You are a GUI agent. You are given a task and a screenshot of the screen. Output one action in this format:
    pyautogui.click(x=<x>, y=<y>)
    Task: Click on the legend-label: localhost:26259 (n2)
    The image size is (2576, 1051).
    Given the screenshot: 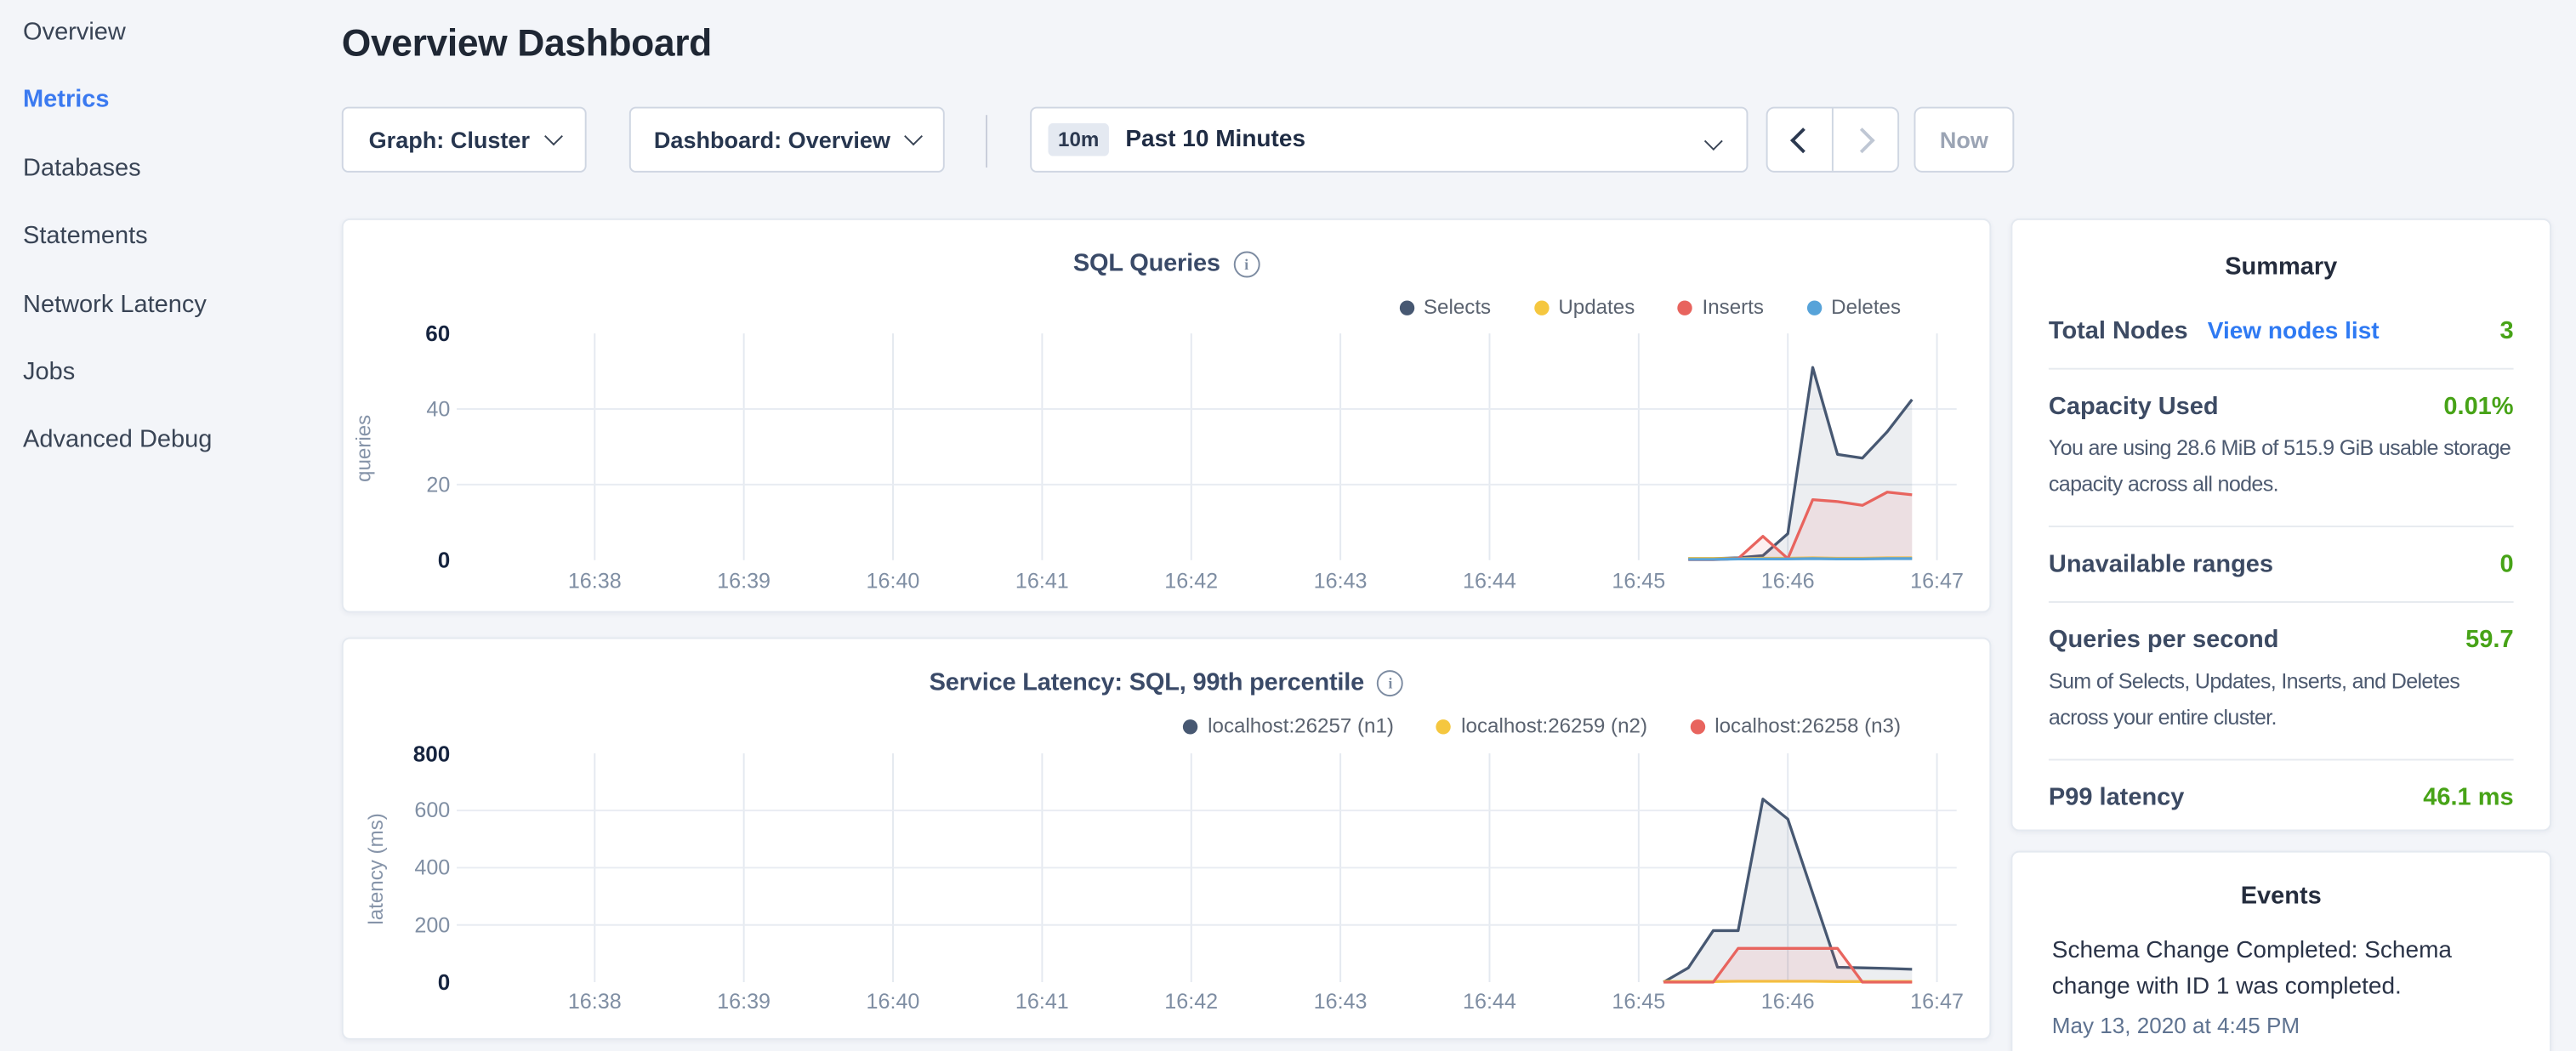 What is the action you would take?
    pyautogui.click(x=1554, y=726)
    